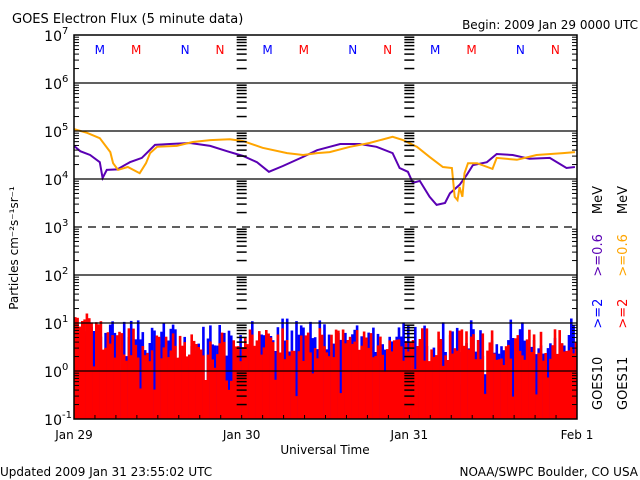 The height and width of the screenshot is (480, 640). Describe the element at coordinates (65, 271) in the screenshot. I see `y-tick-exponent: 2` at that location.